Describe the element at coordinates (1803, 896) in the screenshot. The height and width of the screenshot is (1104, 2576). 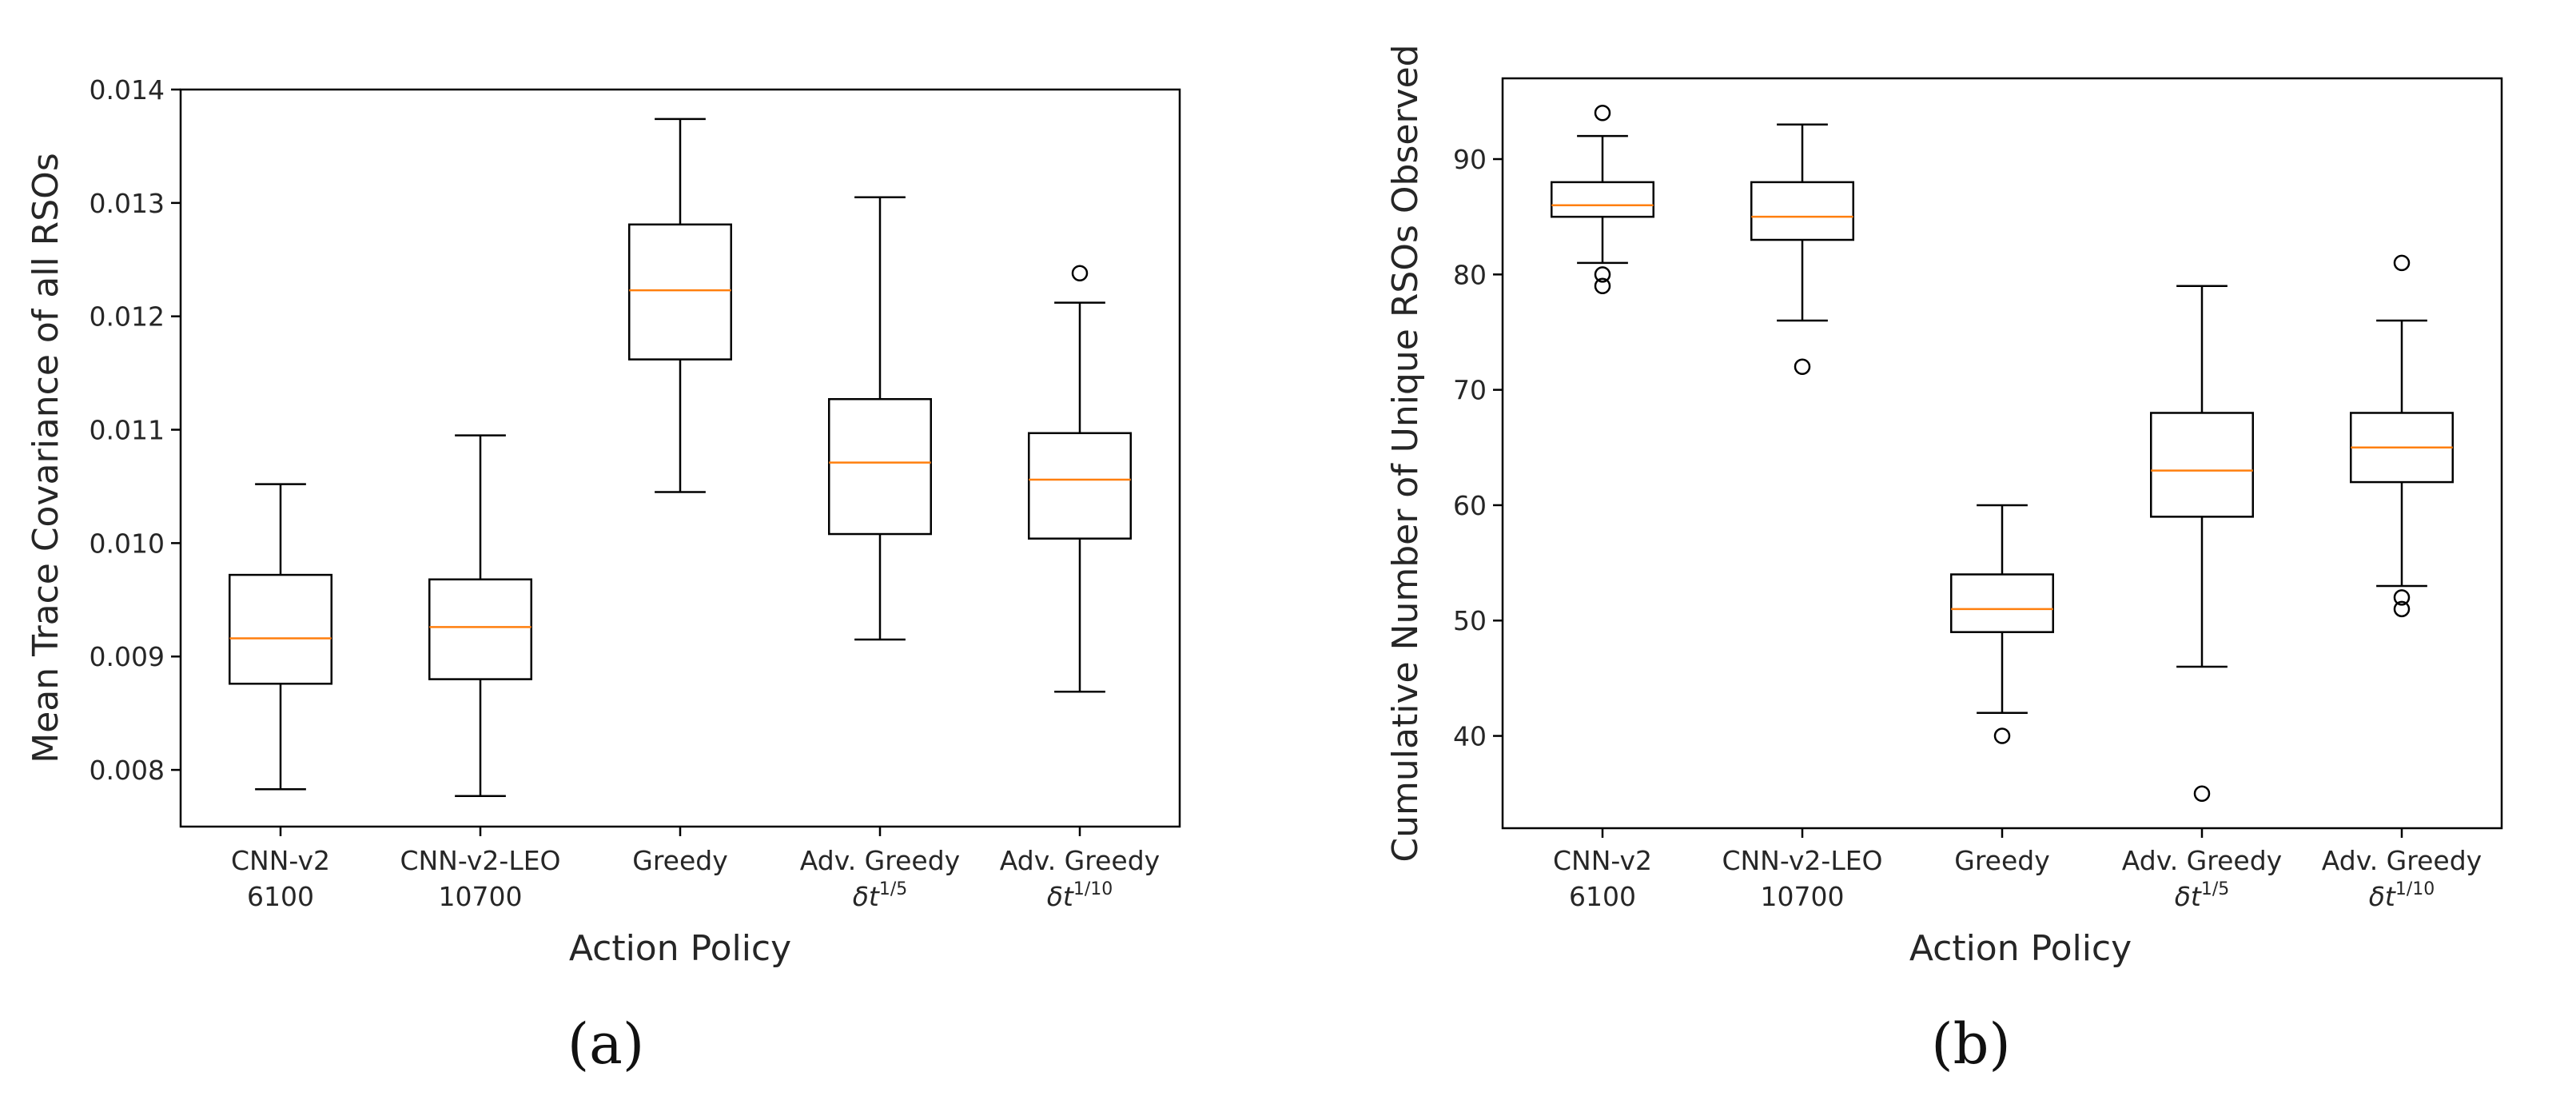
I see `panel-b-x-tick-sublabel: 10700` at that location.